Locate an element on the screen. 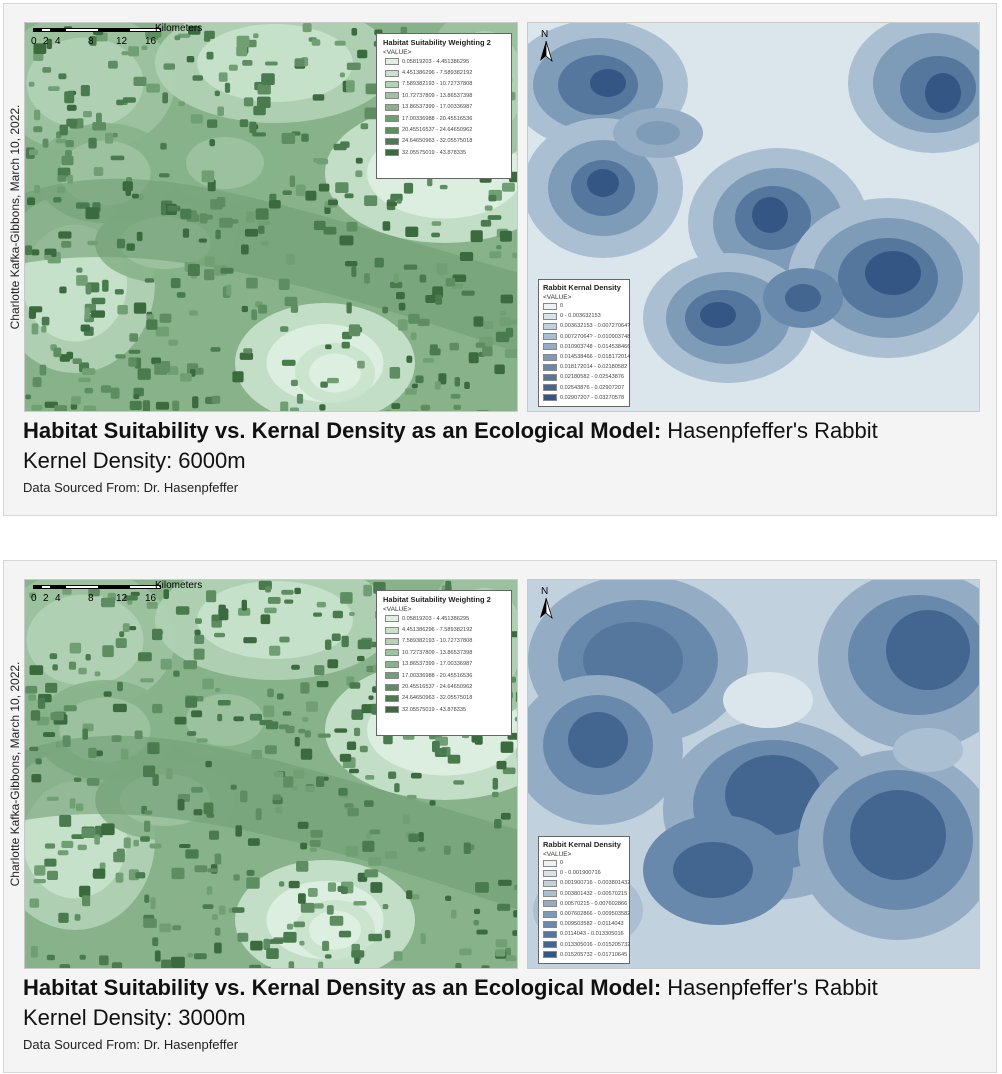 The width and height of the screenshot is (1002, 1074). legend-item: 20.45516537 - 24.64650962 is located at coordinates (445, 686).